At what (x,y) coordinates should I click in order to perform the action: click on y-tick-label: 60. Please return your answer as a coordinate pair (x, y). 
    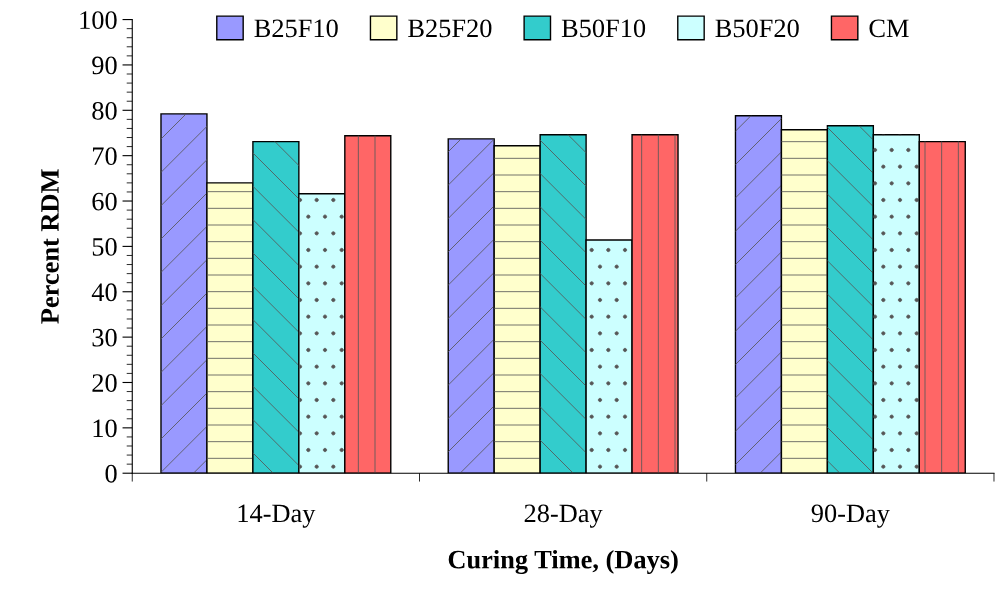
    Looking at the image, I should click on (104, 201).